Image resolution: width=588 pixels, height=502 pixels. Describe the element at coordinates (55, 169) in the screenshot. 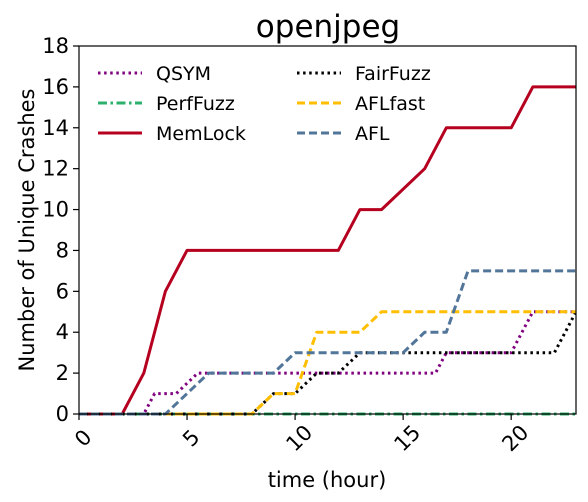

I see `y-tick-label: 12` at that location.